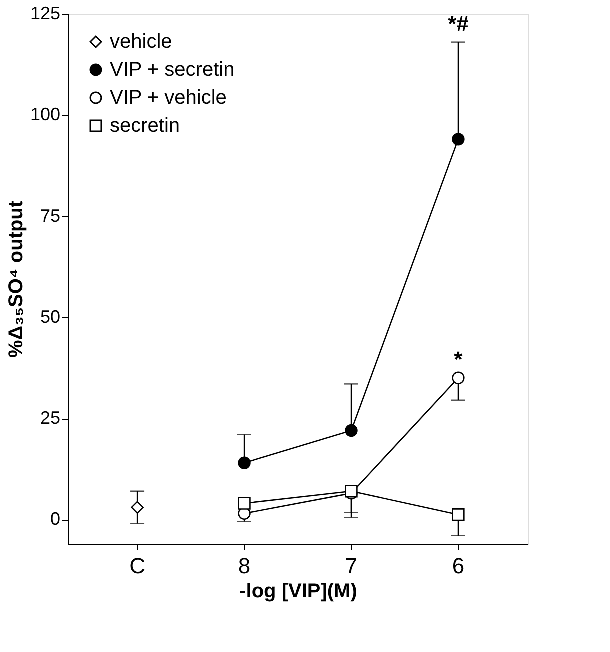 This screenshot has width=610, height=652. I want to click on x-axis-title: -log [VIP](M), so click(299, 591).